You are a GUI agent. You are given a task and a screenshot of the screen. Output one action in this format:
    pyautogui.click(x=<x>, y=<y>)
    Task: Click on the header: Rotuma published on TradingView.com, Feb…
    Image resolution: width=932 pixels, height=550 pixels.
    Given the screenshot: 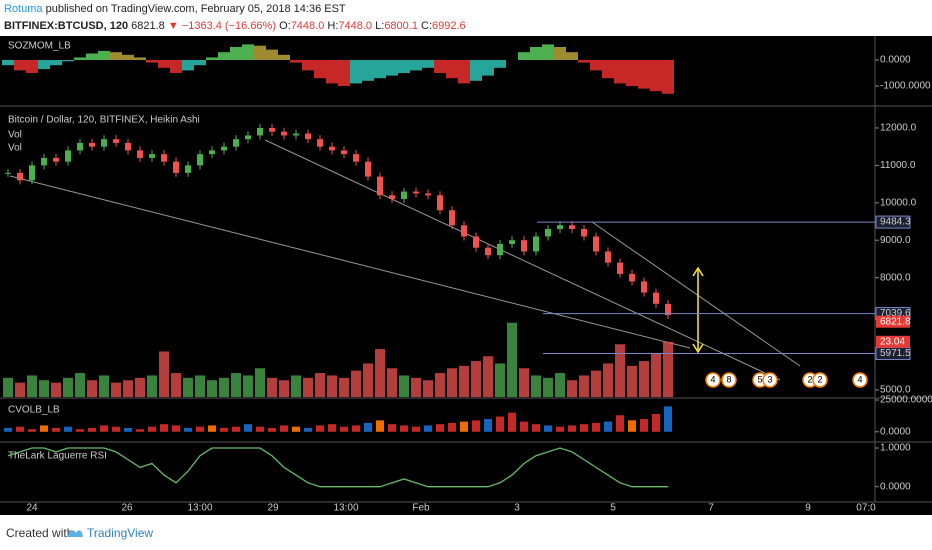 What is the action you would take?
    pyautogui.click(x=466, y=18)
    